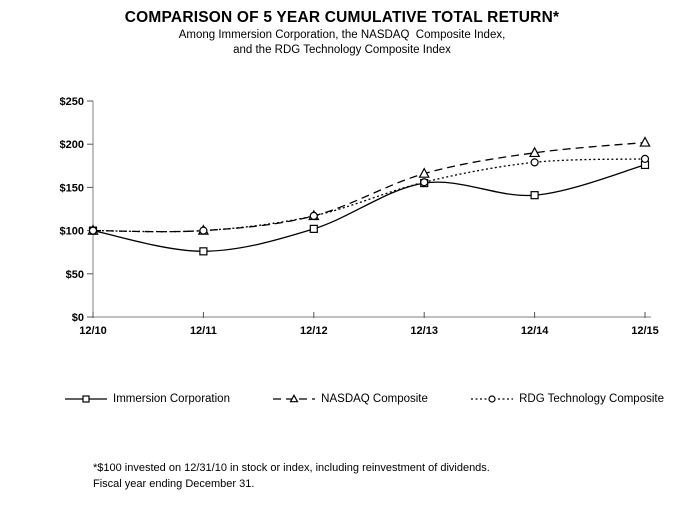 The height and width of the screenshot is (505, 684). I want to click on legend-swatch-dotted-circle-icon, so click(492, 399).